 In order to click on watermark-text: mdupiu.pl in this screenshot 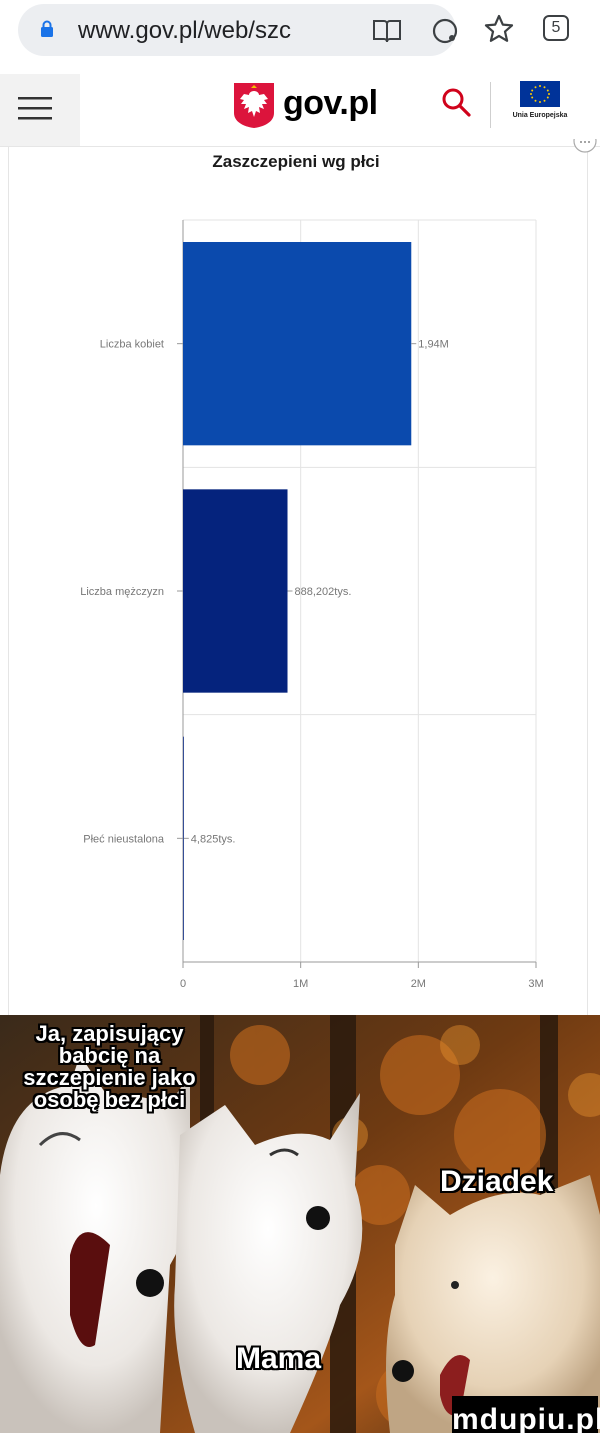, I will do `click(526, 1418)`.